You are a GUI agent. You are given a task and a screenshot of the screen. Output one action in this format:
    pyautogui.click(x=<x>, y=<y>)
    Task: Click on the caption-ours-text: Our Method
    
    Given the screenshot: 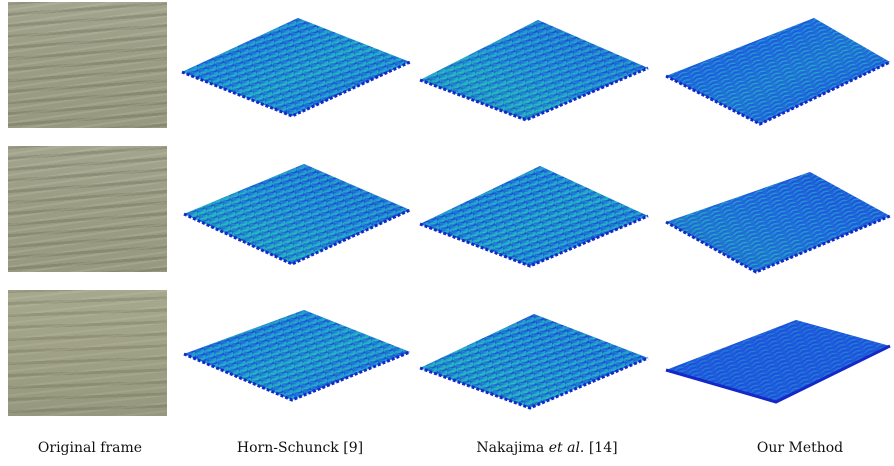 What is the action you would take?
    pyautogui.click(x=800, y=448)
    